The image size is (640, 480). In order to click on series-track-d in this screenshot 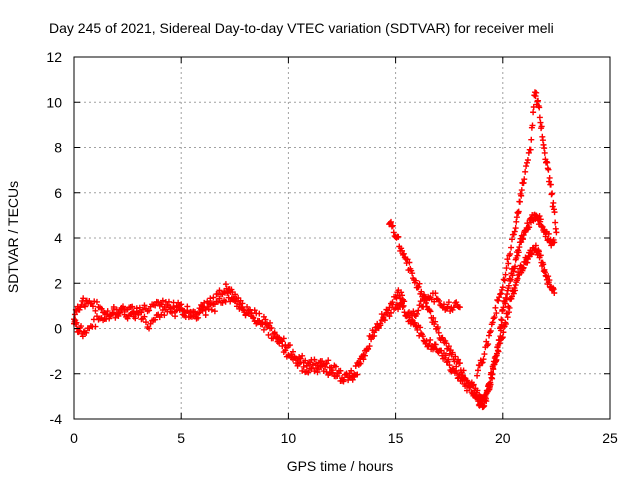, I will do `click(477, 326)`.